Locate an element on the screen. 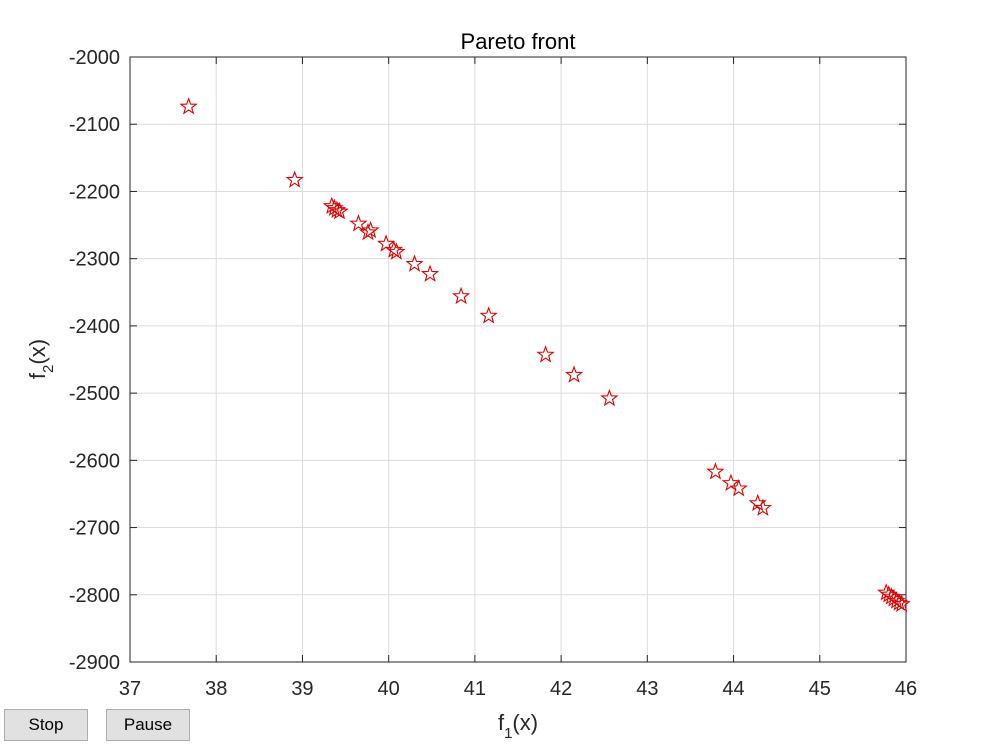 This screenshot has height=750, width=1000. x-tick-label: 44 is located at coordinates (733, 689).